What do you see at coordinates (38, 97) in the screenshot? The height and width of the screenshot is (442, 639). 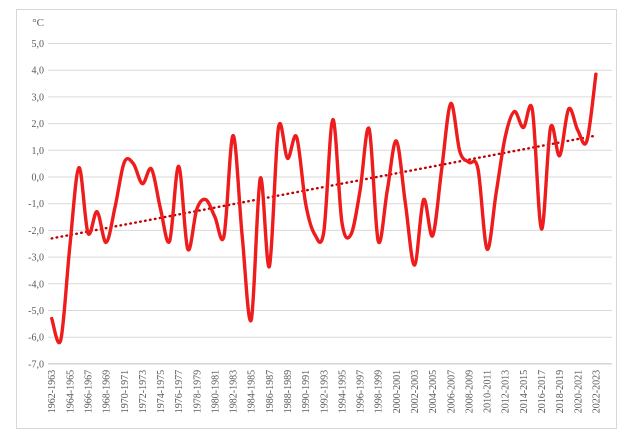 I see `y-tick-label: 3,0` at bounding box center [38, 97].